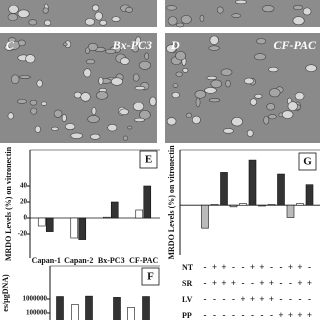  Describe the element at coordinates (171, 202) in the screenshot. I see `y-axis-label: MRDO Levels (%) on vitronectin` at that location.